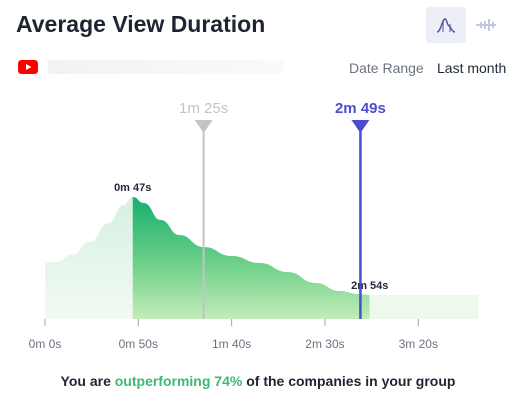 The height and width of the screenshot is (407, 516). I want to click on x-tick-label: 0m 0s, so click(45, 344).